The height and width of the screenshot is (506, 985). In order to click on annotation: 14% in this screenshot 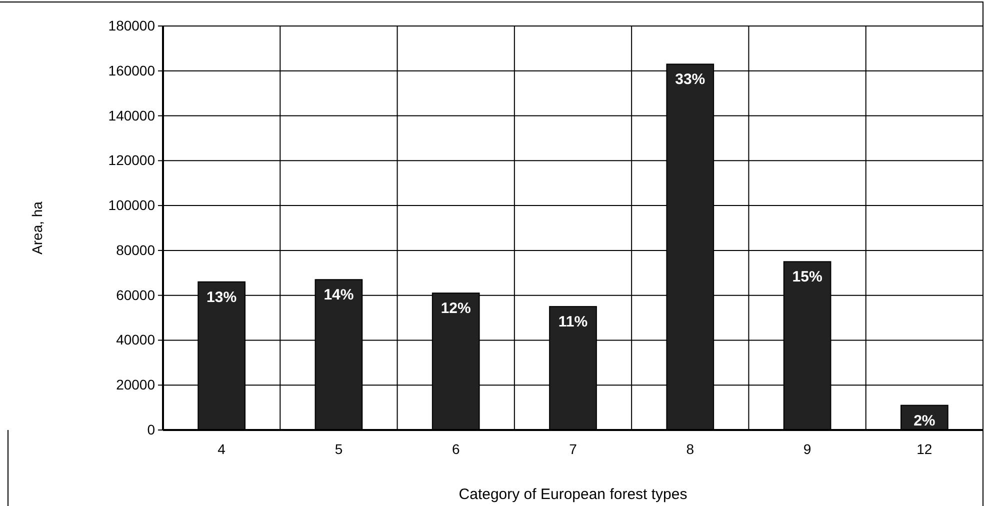, I will do `click(339, 295)`.